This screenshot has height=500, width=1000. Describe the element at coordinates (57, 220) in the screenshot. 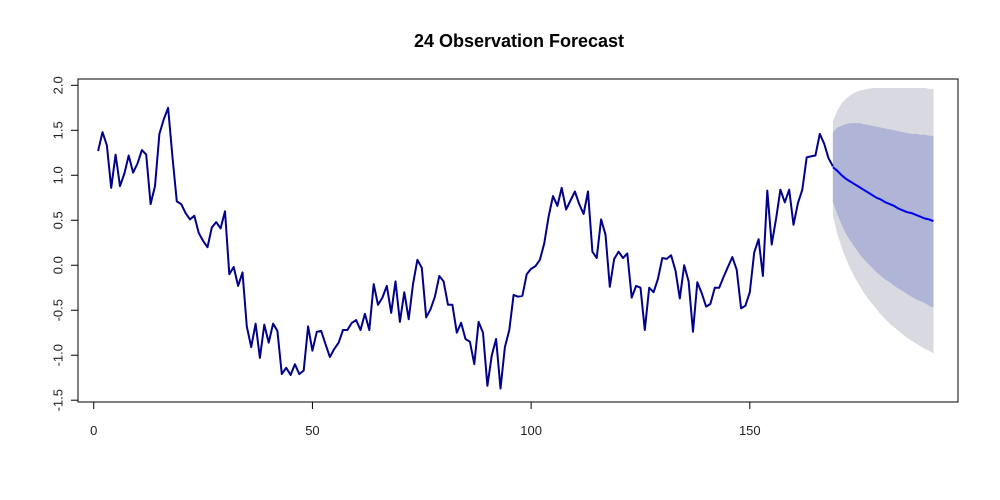

I see `y-tick-label: 0.5` at that location.